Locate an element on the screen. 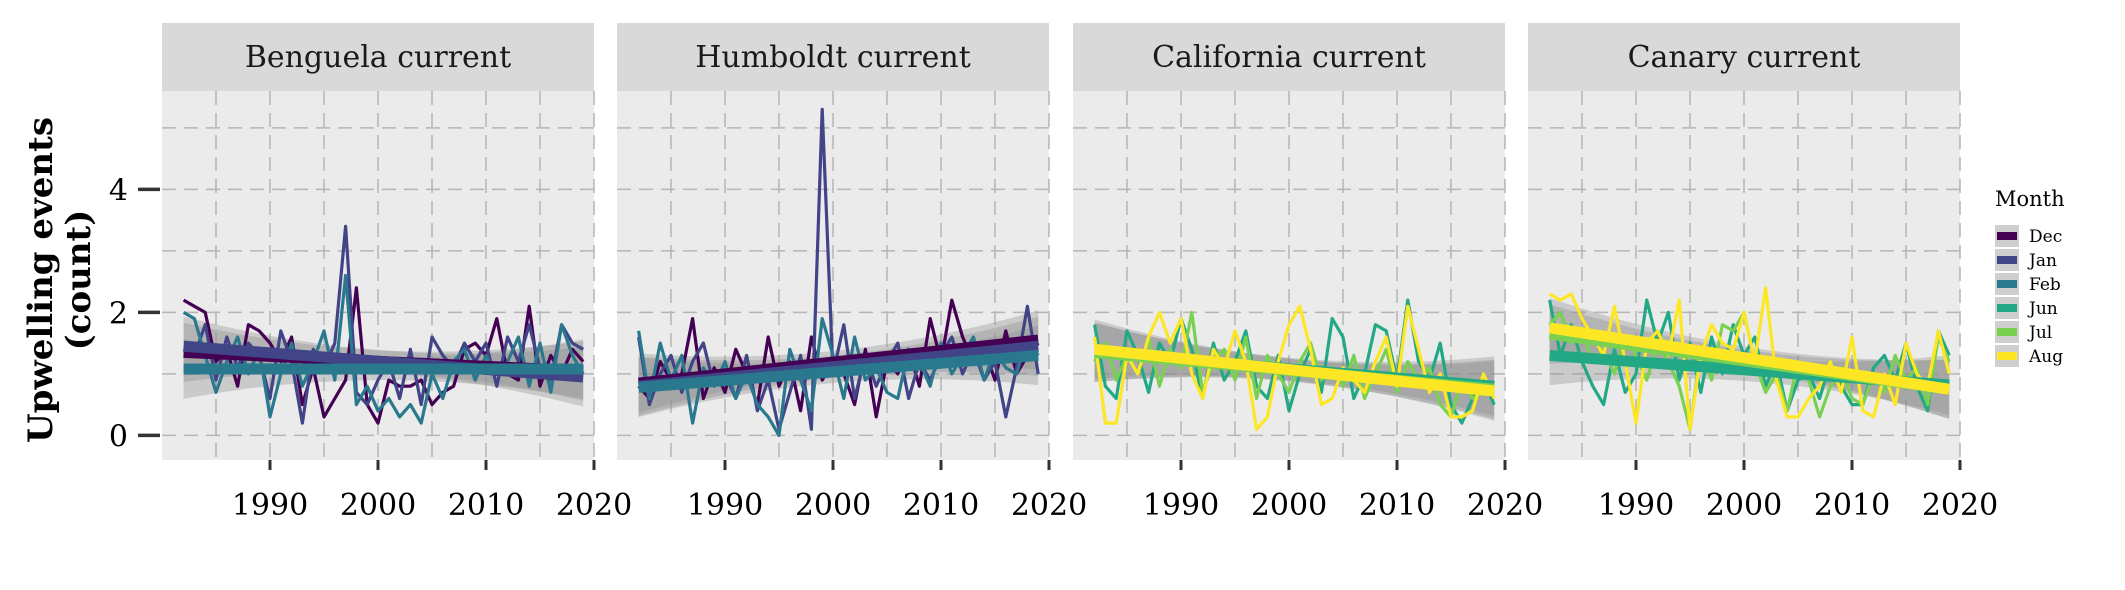  series-line-dec is located at coordinates (383, 355).